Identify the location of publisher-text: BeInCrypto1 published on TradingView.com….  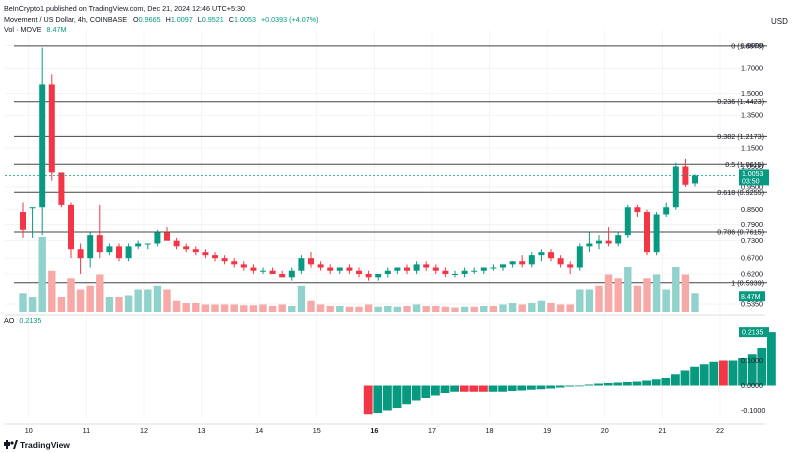
(124, 8).